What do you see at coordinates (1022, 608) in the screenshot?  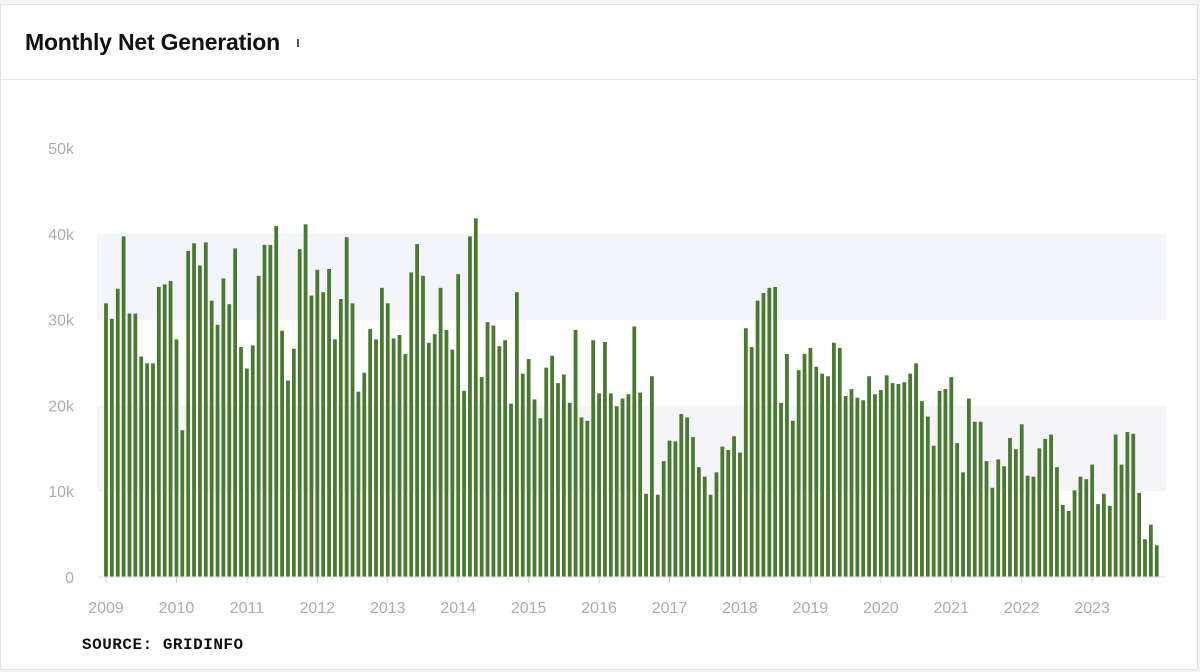 I see `x-tick-label: 2022` at bounding box center [1022, 608].